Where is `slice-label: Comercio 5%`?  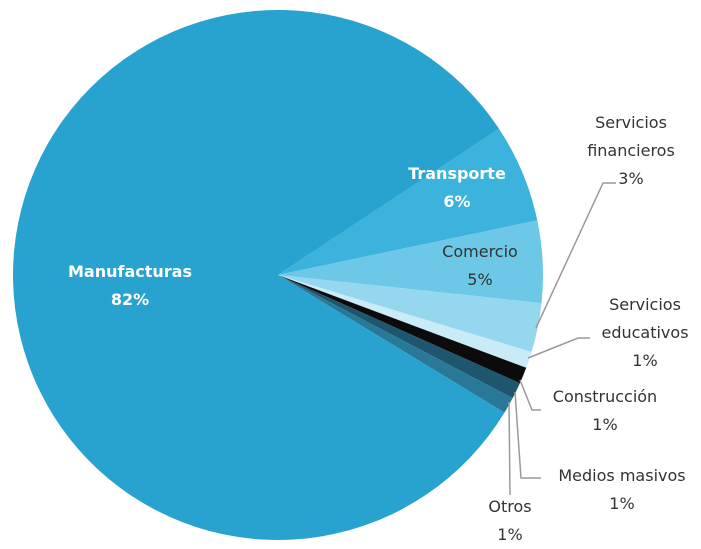 slice-label: Comercio 5% is located at coordinates (480, 266).